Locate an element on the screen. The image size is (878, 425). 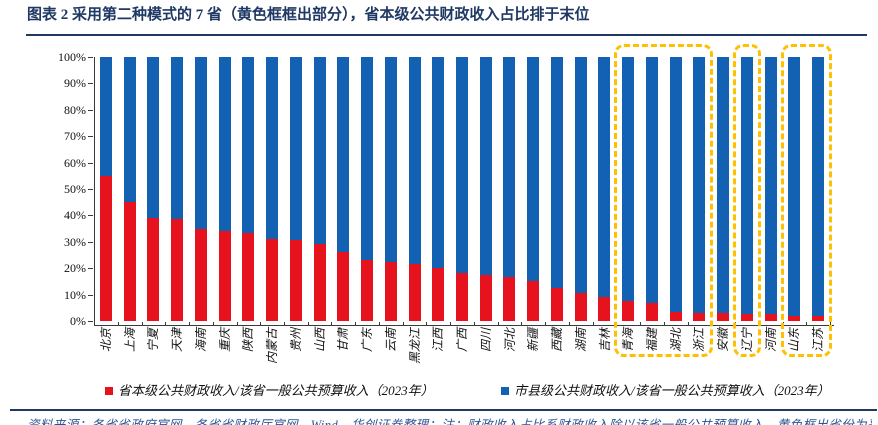
x-axis-label: 新疆 is located at coordinates (533, 340).